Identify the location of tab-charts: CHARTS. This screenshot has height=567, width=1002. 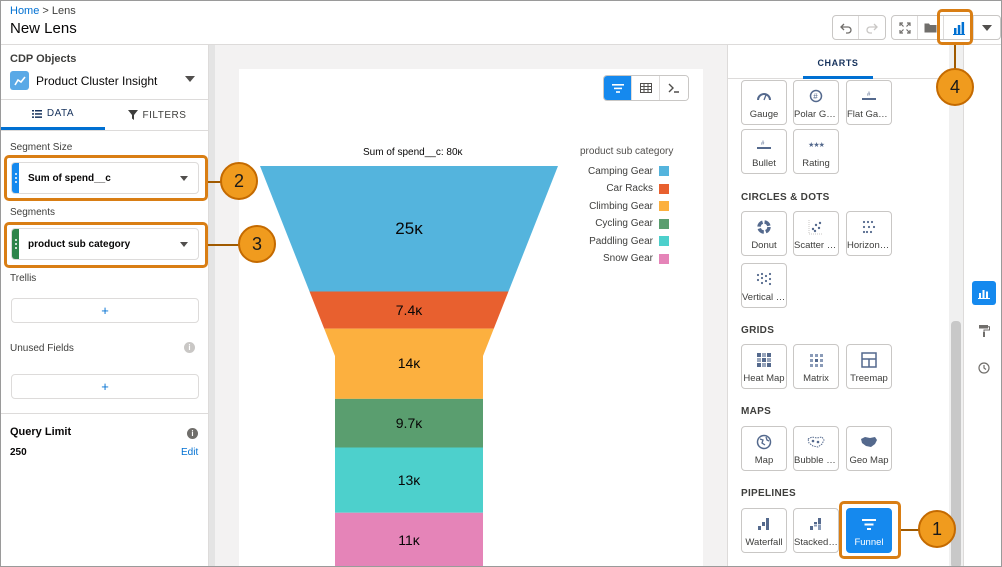
(838, 62).